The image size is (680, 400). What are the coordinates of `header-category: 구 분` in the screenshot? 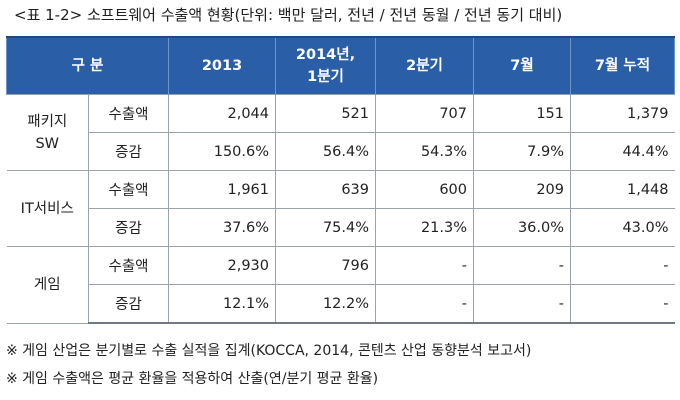 It's located at (87, 65).